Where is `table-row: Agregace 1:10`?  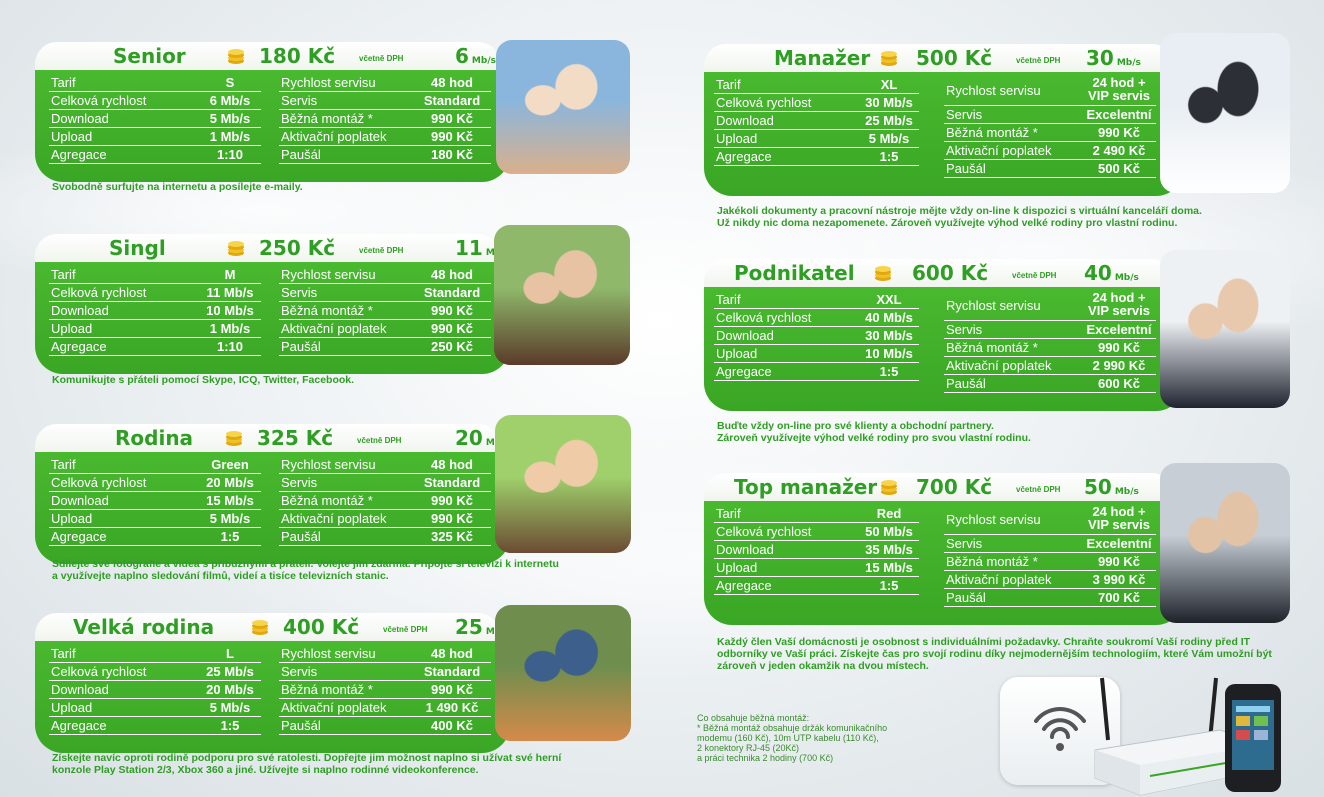 table-row: Agregace 1:10 is located at coordinates (155, 155).